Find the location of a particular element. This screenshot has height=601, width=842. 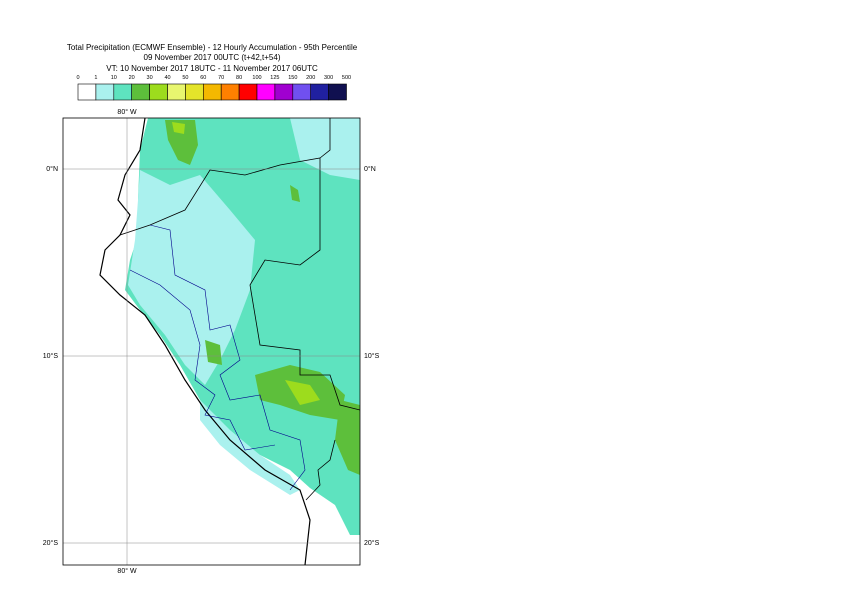

legend-label: 80 is located at coordinates (239, 78).